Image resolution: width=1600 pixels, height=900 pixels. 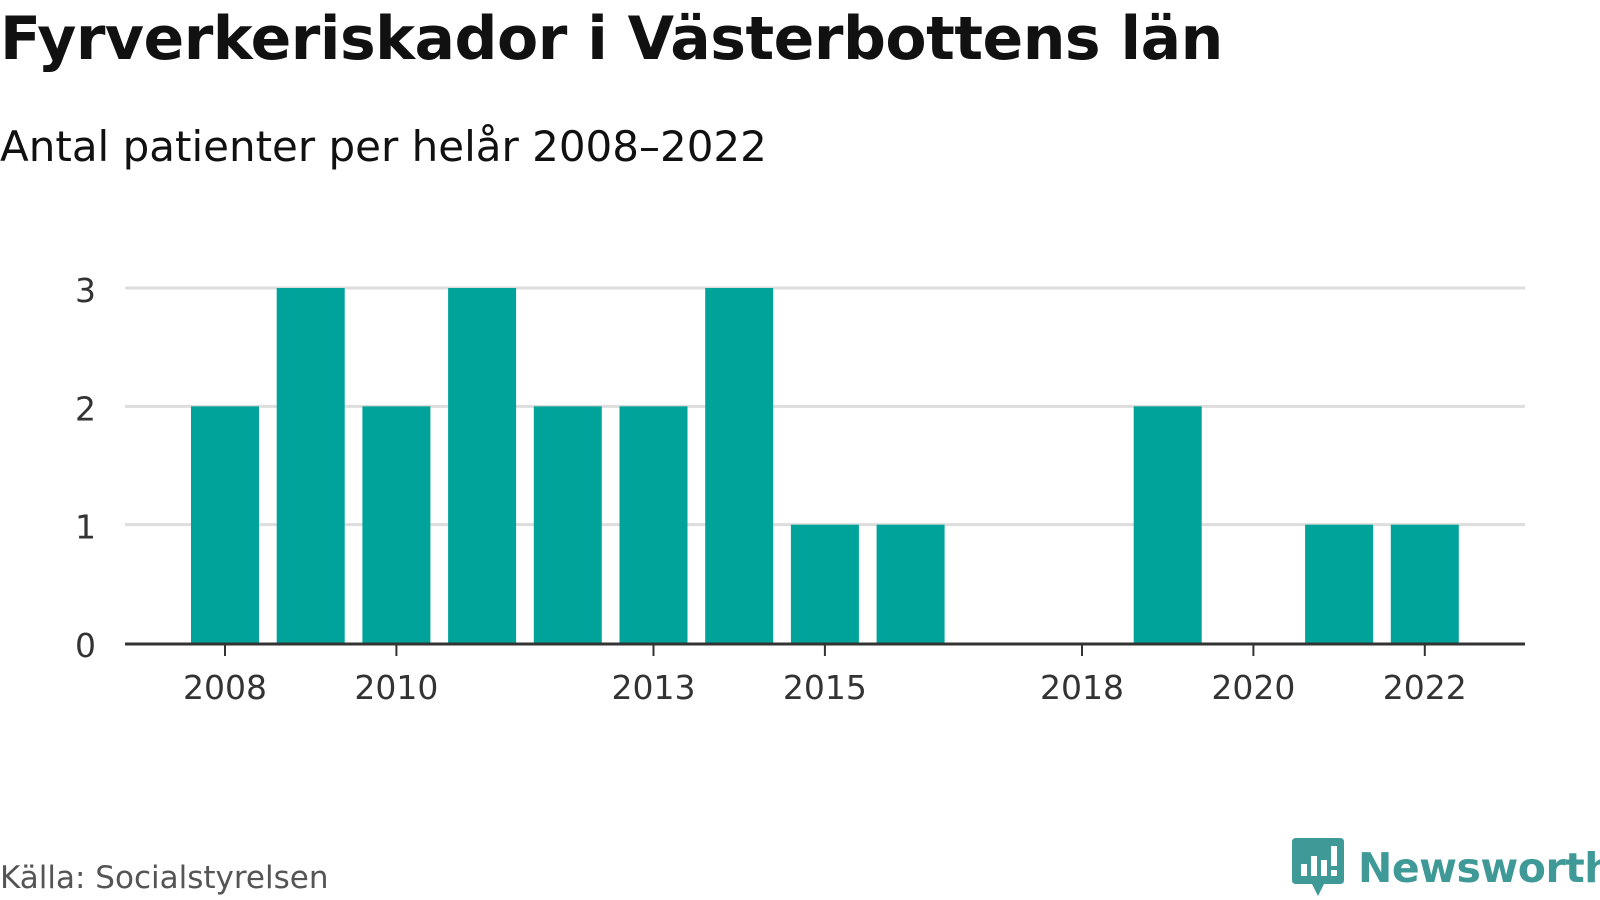 I want to click on x-tick-label: 2022, so click(x=1425, y=687).